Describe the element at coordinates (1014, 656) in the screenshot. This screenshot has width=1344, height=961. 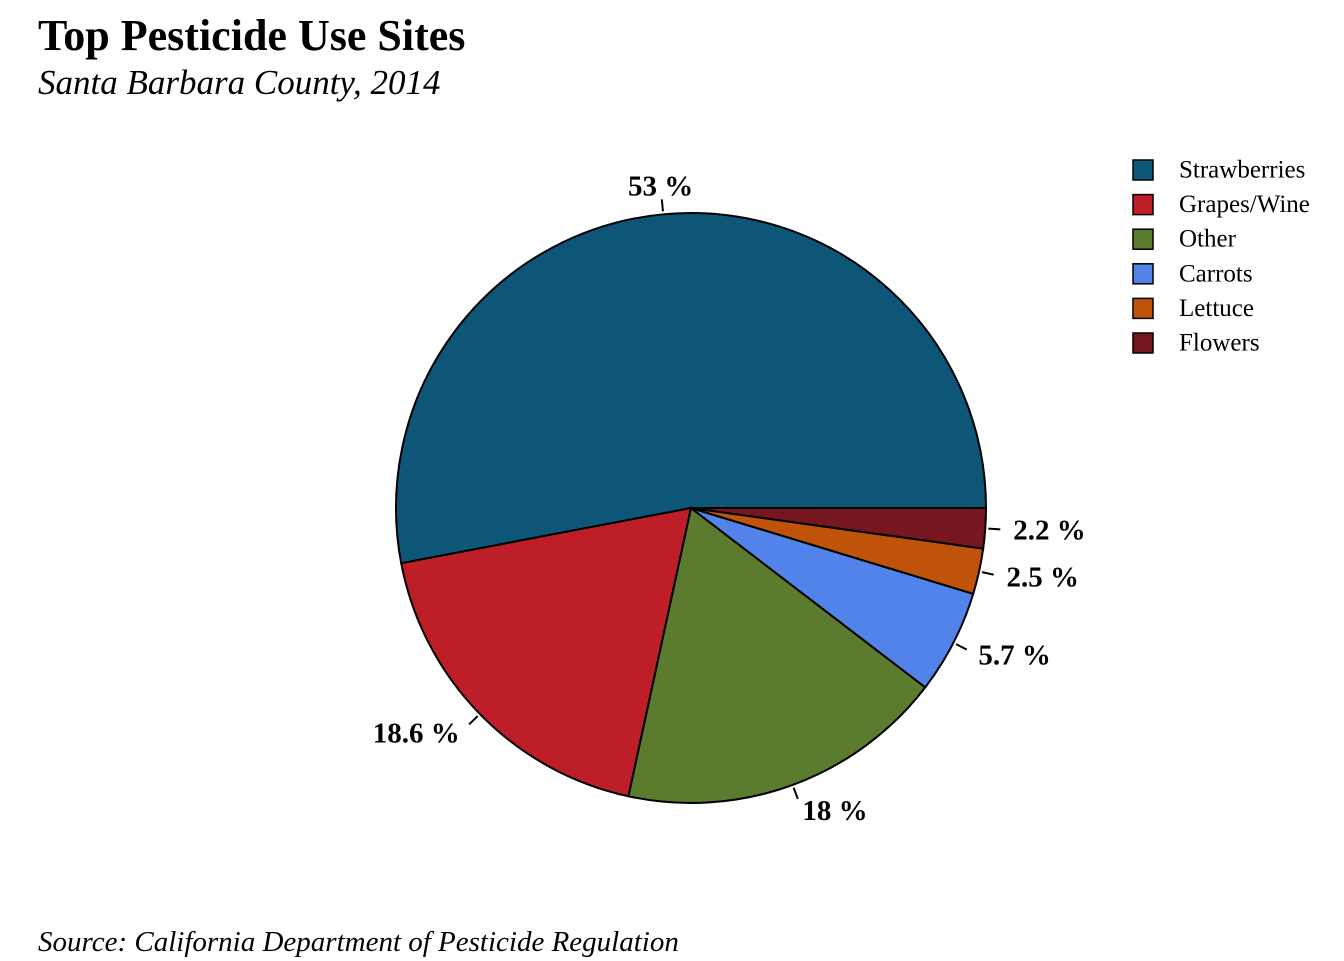
I see `slice-label-carrots: 5.7 %` at that location.